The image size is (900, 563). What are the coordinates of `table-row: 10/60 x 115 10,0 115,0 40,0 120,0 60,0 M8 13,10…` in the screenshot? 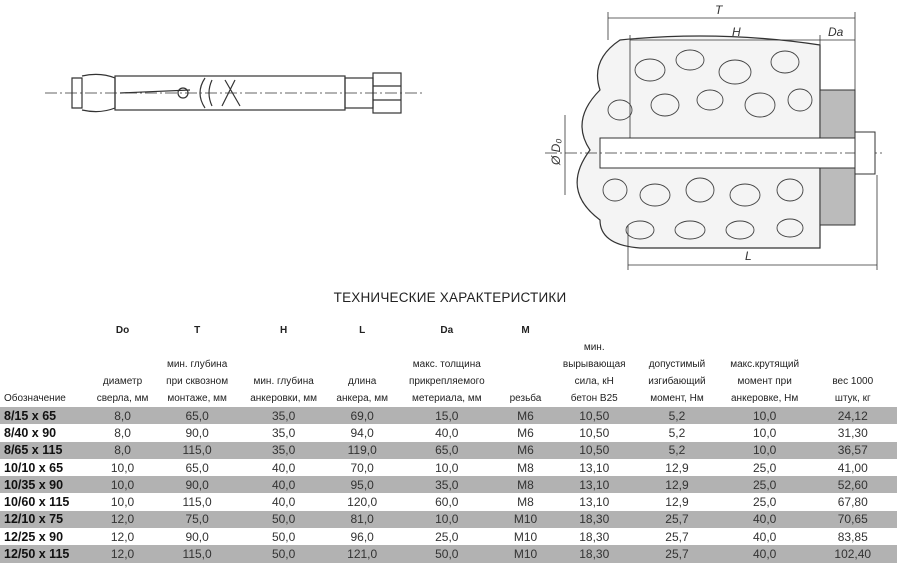 It's located at (448, 501).